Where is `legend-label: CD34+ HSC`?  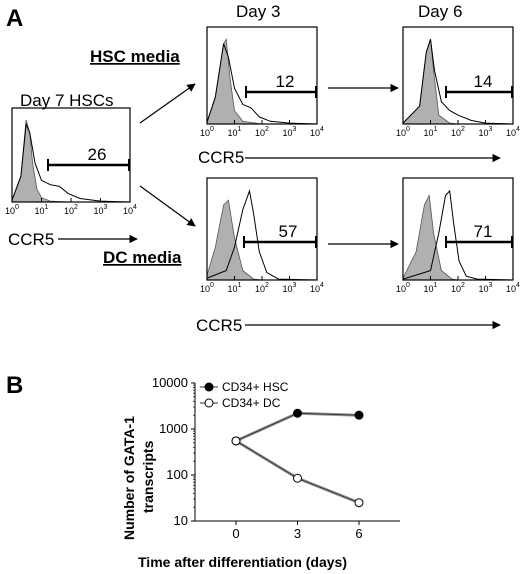
legend-label: CD34+ HSC is located at coordinates (255, 387).